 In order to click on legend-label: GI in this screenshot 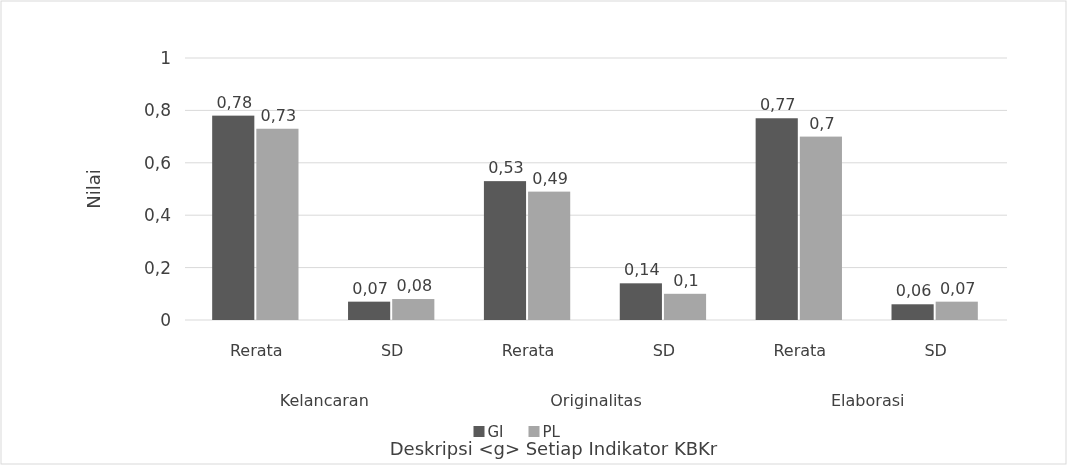, I will do `click(495, 431)`.